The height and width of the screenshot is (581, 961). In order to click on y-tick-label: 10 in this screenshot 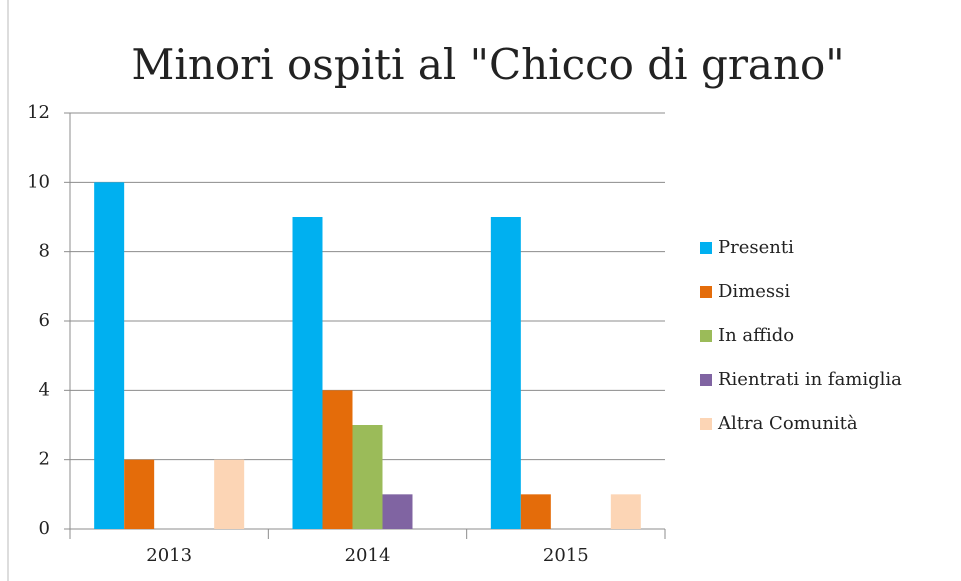, I will do `click(38, 181)`.